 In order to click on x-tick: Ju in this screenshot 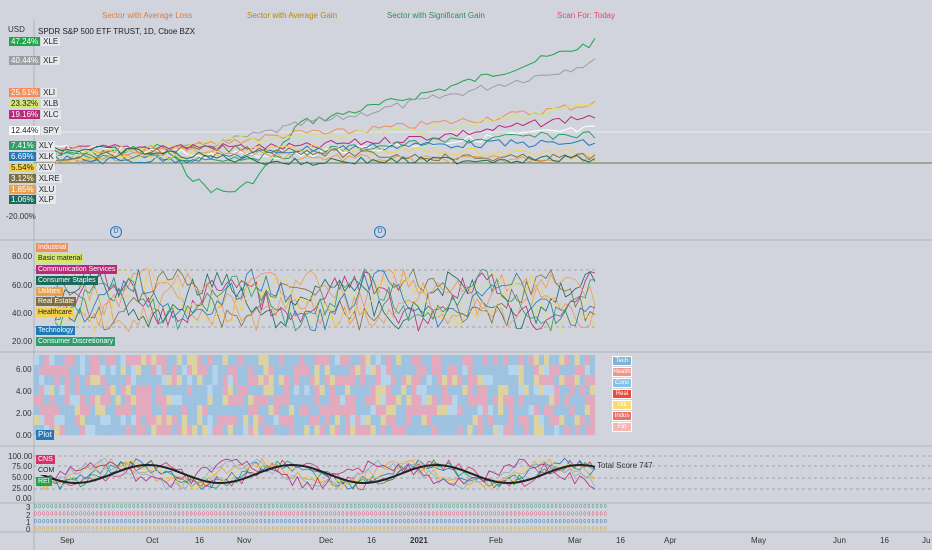, I will do `click(926, 540)`.